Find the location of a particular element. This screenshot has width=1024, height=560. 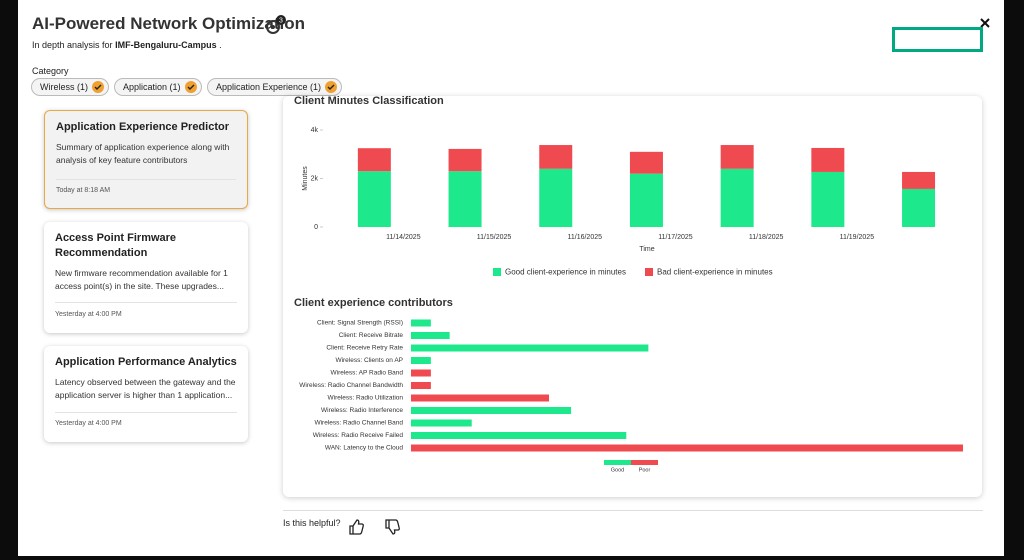

category-chip: Wireless (1) is located at coordinates (70, 87).